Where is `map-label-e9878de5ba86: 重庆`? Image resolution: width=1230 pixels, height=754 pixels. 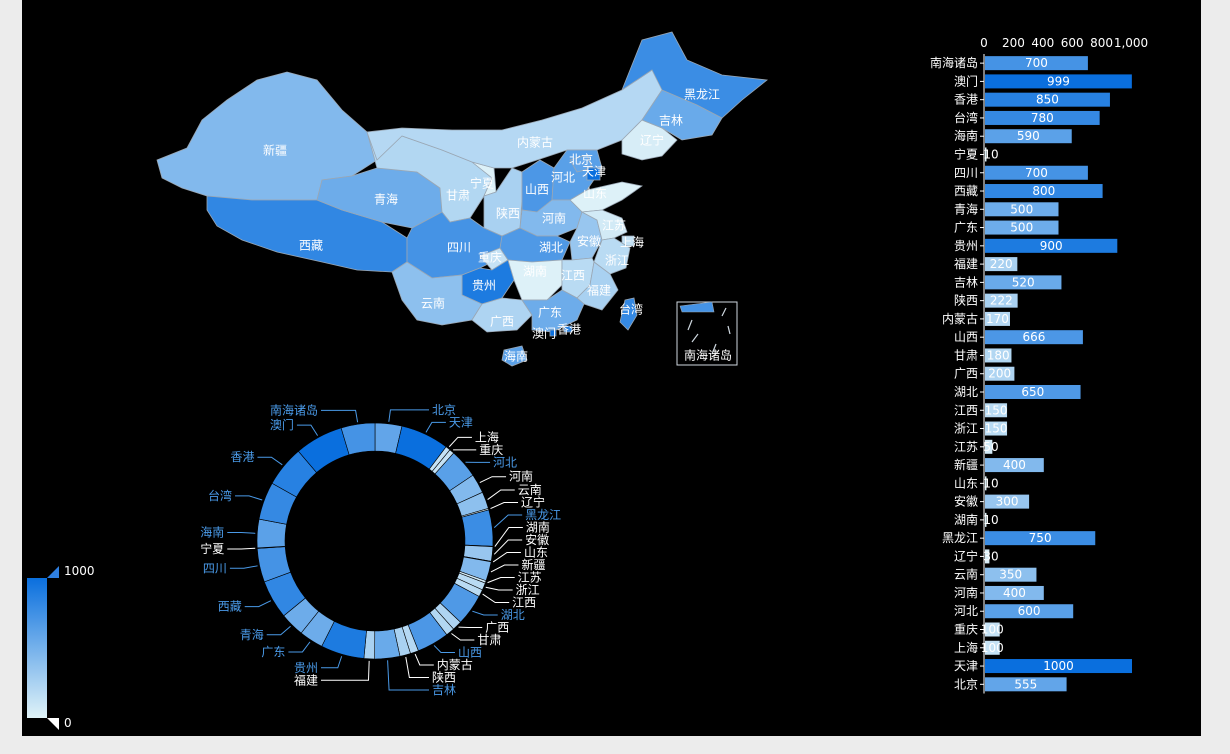
map-label-e9878de5ba86: 重庆 is located at coordinates (490, 258).